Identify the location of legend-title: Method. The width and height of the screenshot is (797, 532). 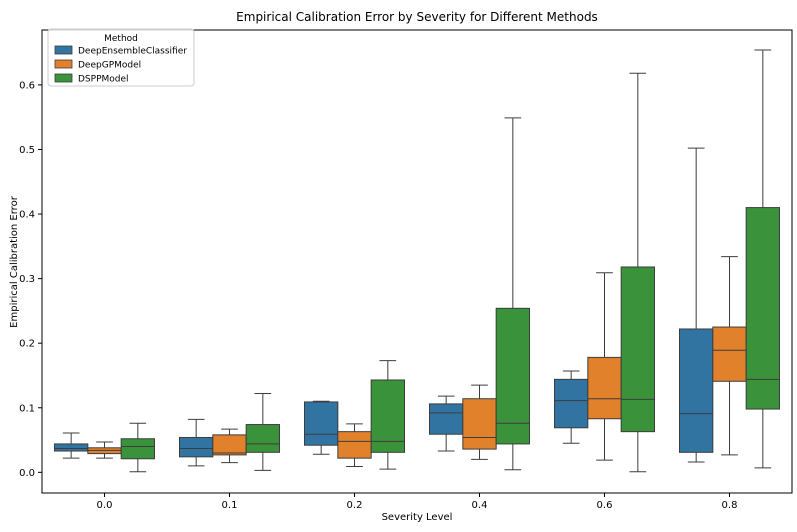
(121, 39).